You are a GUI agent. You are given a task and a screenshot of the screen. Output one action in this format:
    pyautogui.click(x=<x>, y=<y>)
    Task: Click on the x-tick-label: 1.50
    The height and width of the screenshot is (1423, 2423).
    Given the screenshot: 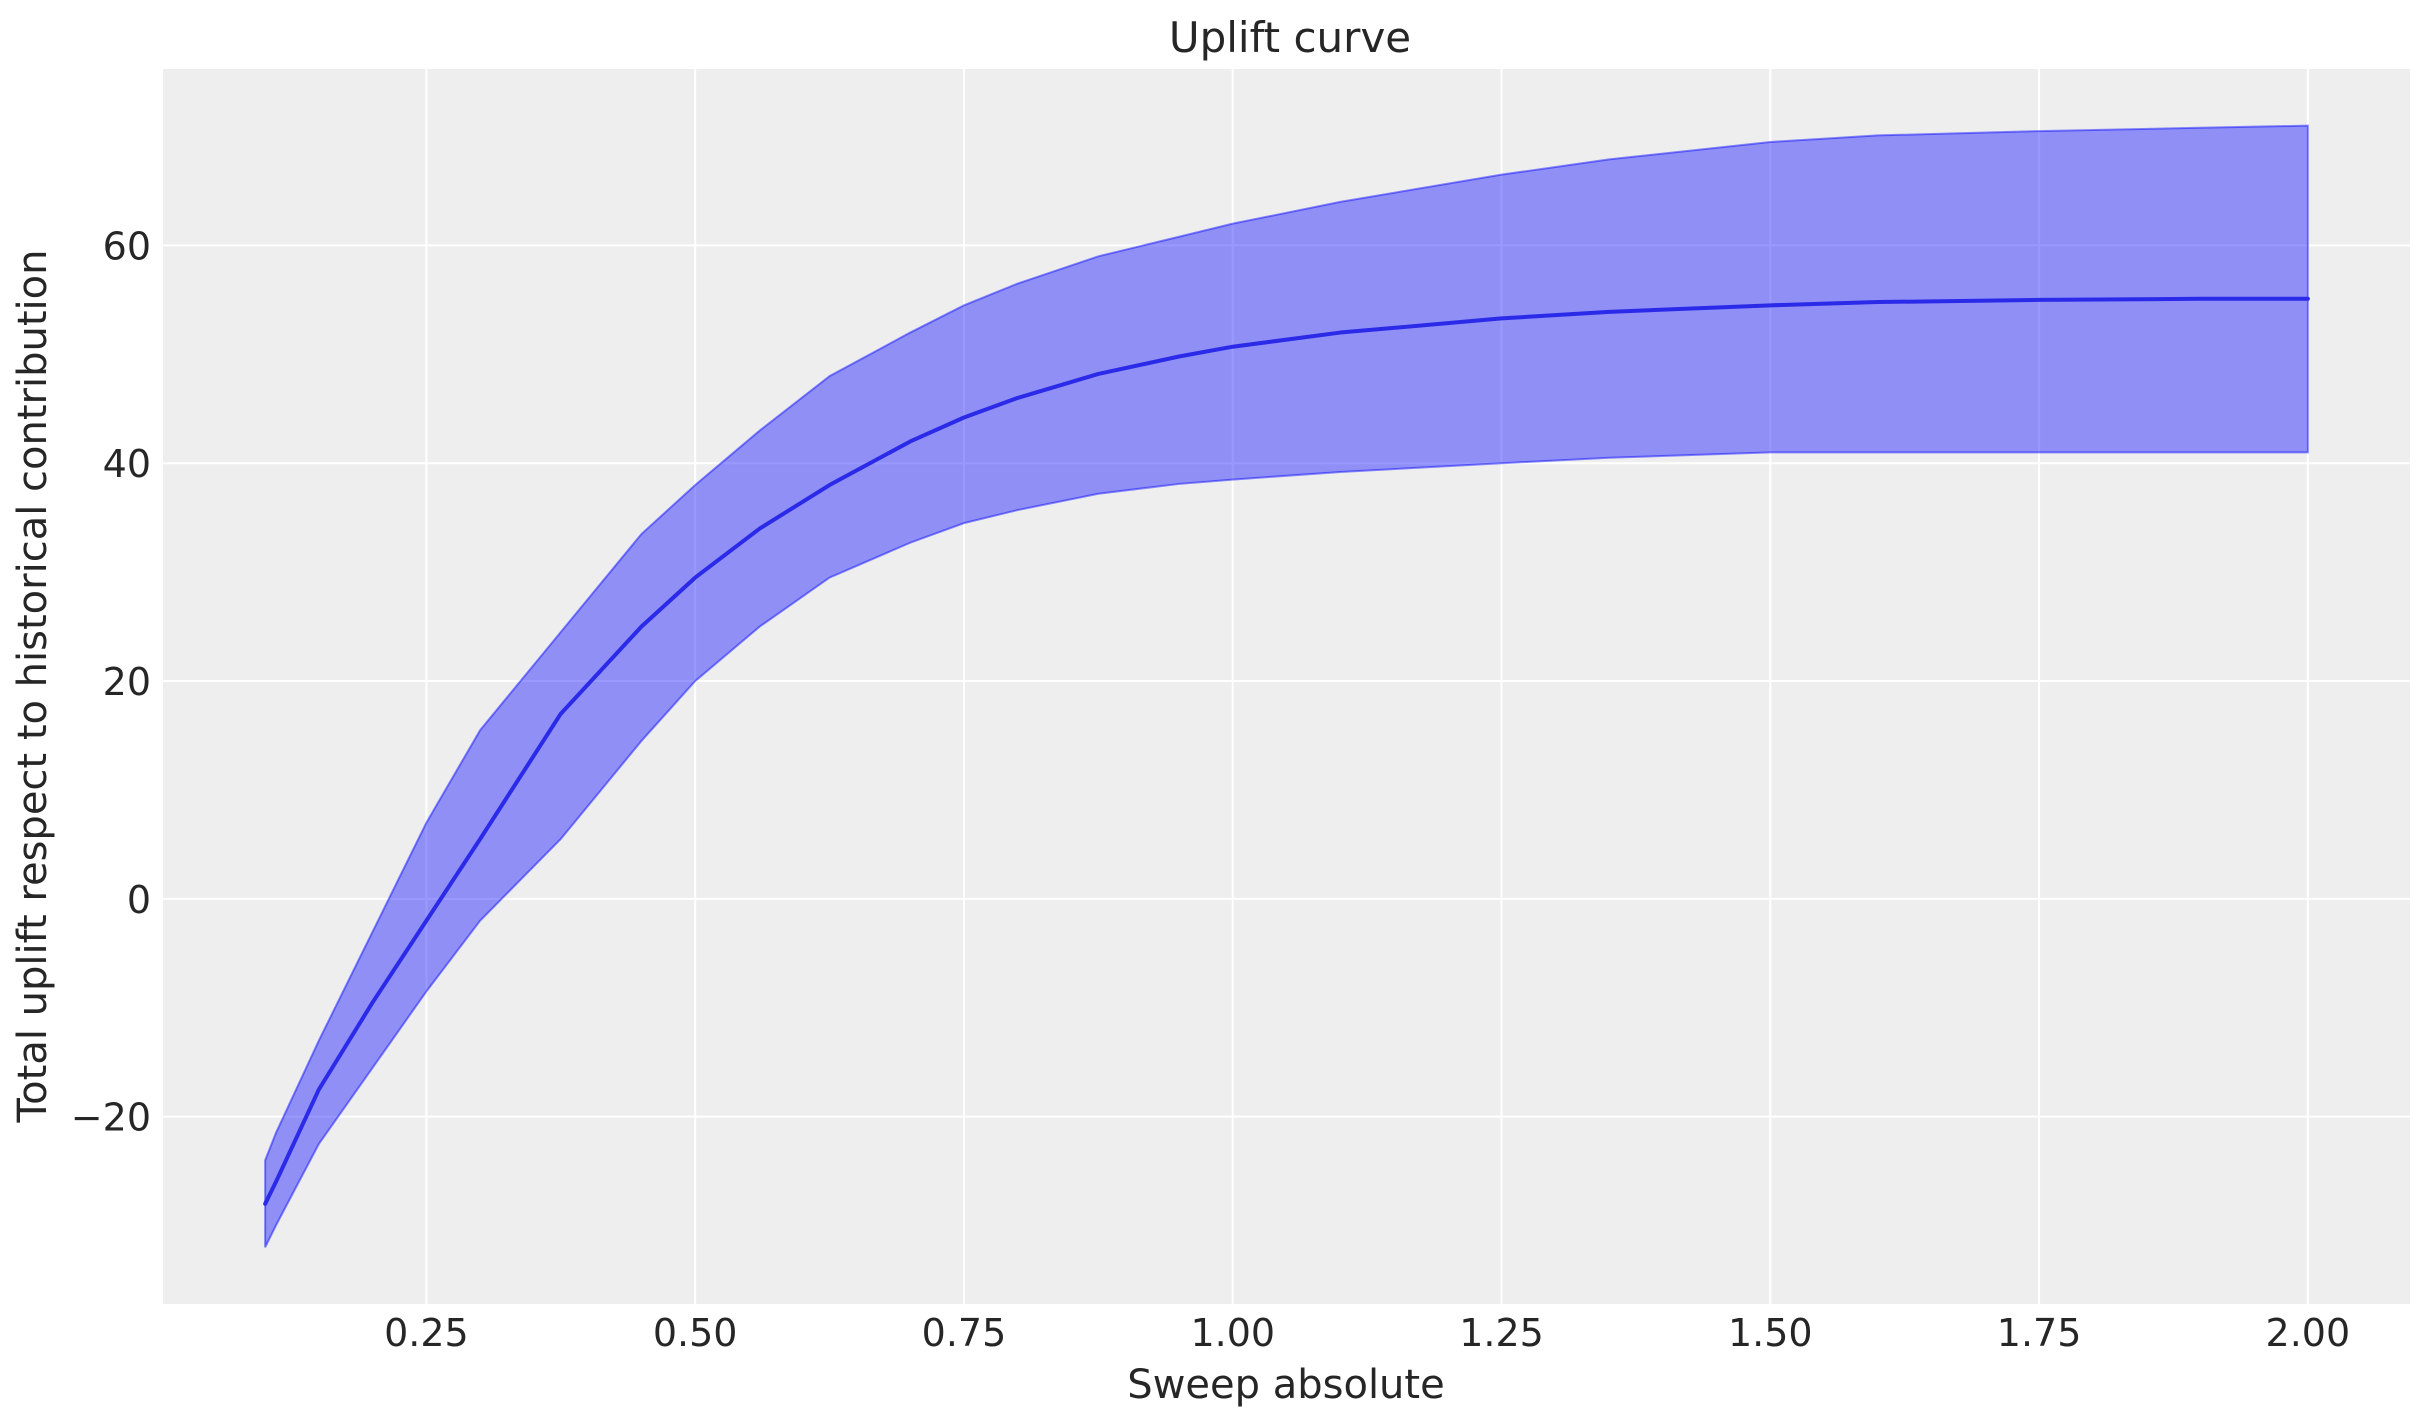 What is the action you would take?
    pyautogui.click(x=1770, y=1333)
    